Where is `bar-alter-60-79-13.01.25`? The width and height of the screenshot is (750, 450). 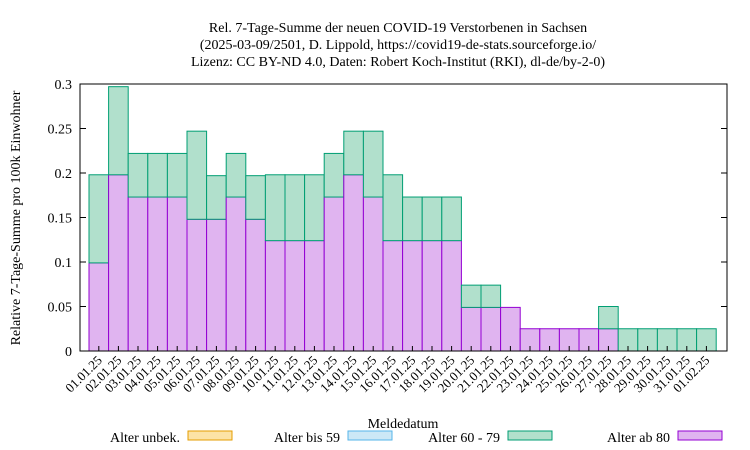 bar-alter-60-79-13.01.25 is located at coordinates (334, 175).